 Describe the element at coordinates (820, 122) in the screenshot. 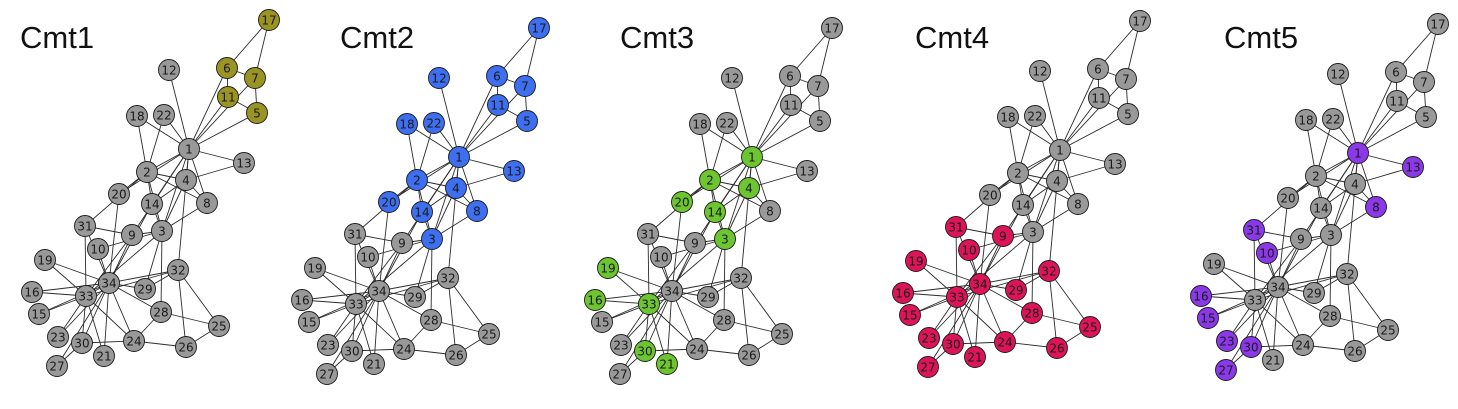

I see `node-label: 5` at that location.